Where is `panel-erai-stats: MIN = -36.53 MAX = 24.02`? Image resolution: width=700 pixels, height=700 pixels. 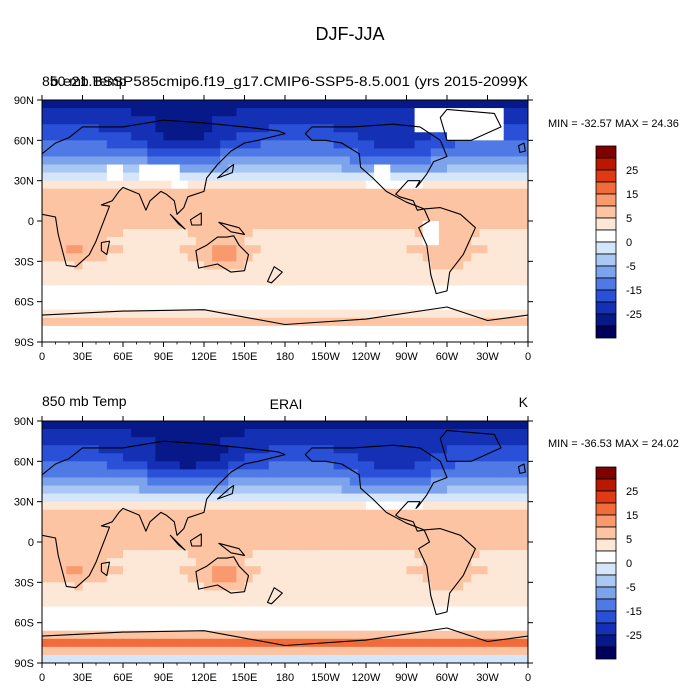
panel-erai-stats: MIN = -36.53 MAX = 24.02 is located at coordinates (613, 444).